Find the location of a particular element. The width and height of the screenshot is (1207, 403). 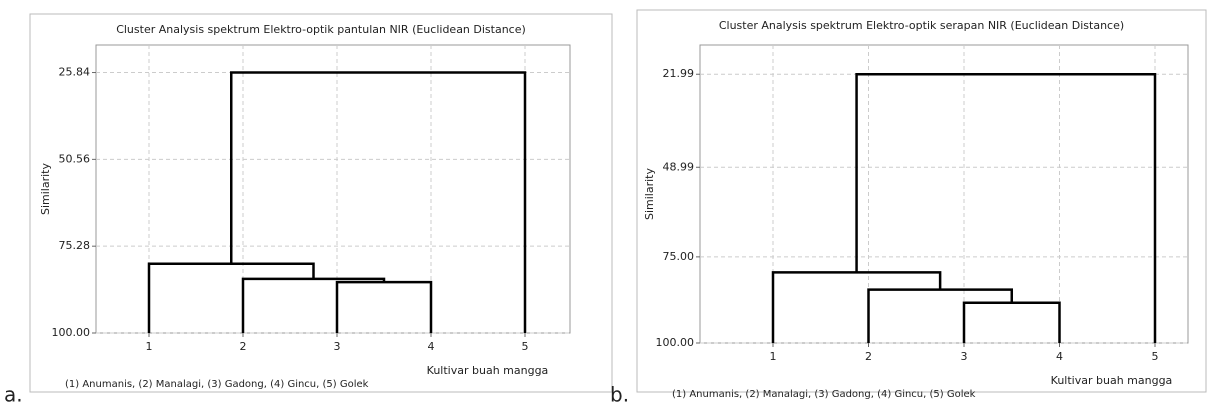

panel-label: a. is located at coordinates (13, 393).